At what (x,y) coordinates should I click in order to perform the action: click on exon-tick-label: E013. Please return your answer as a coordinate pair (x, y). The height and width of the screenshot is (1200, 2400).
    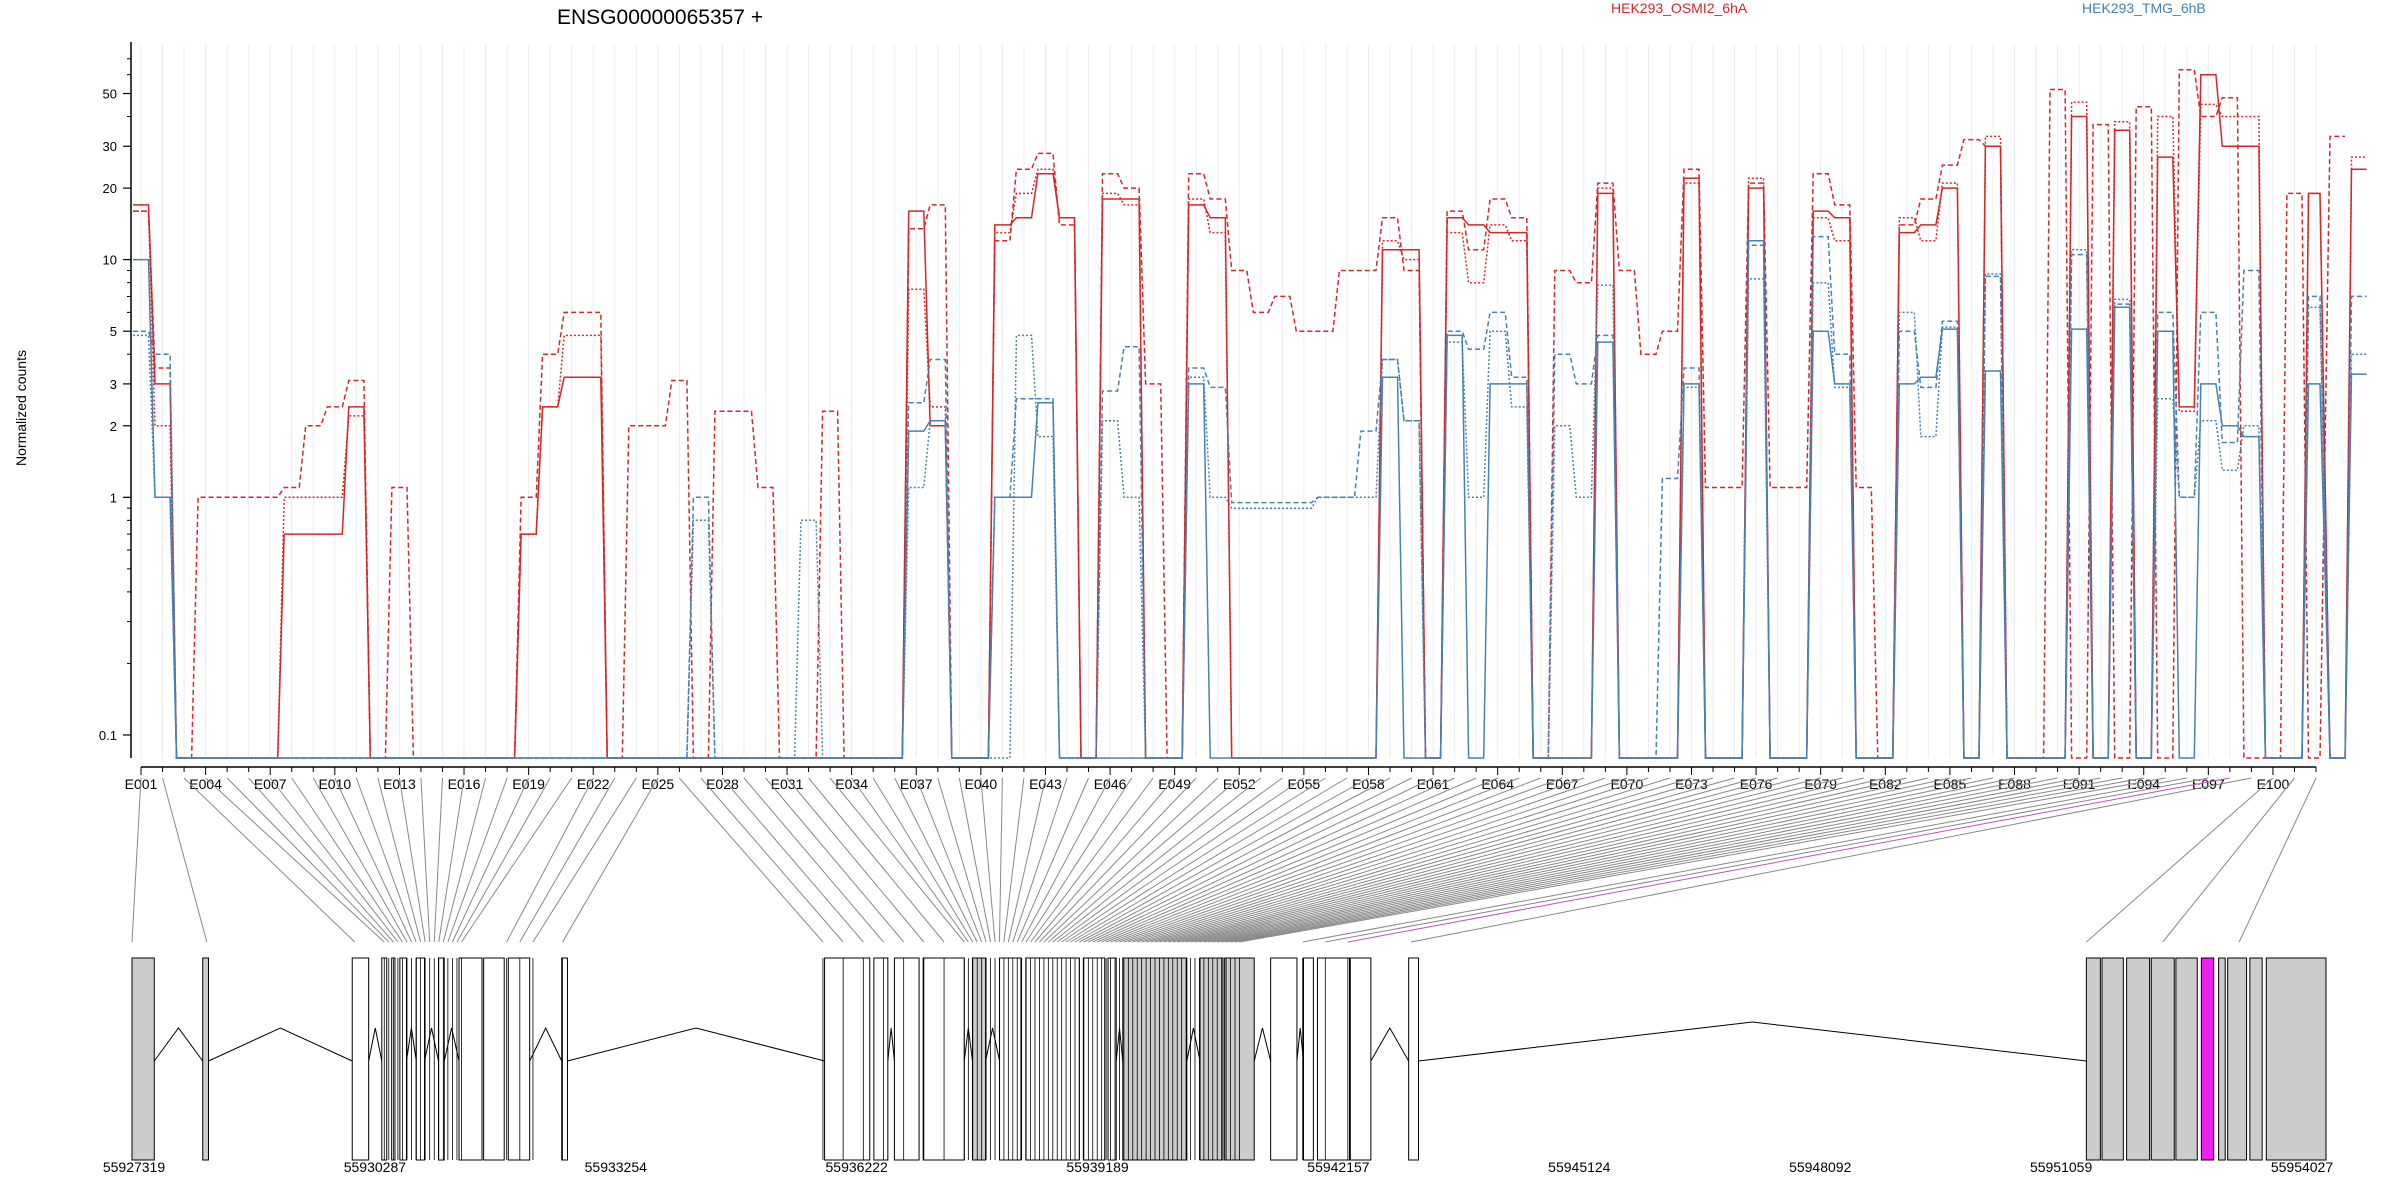
    Looking at the image, I should click on (399, 784).